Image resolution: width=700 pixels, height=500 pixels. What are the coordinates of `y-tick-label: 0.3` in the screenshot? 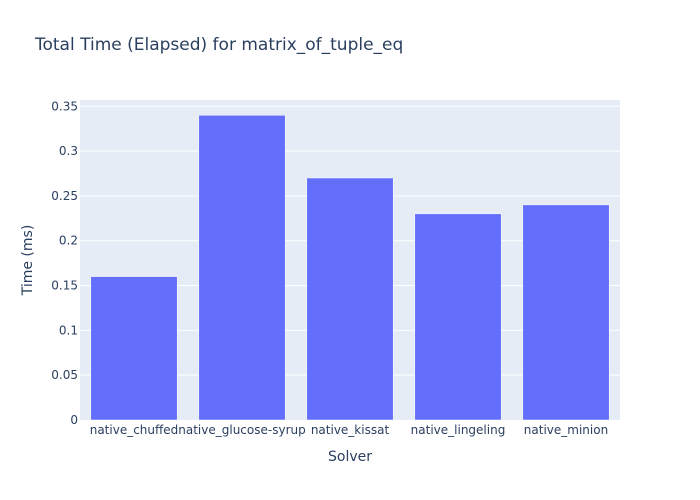 It's located at (68, 151).